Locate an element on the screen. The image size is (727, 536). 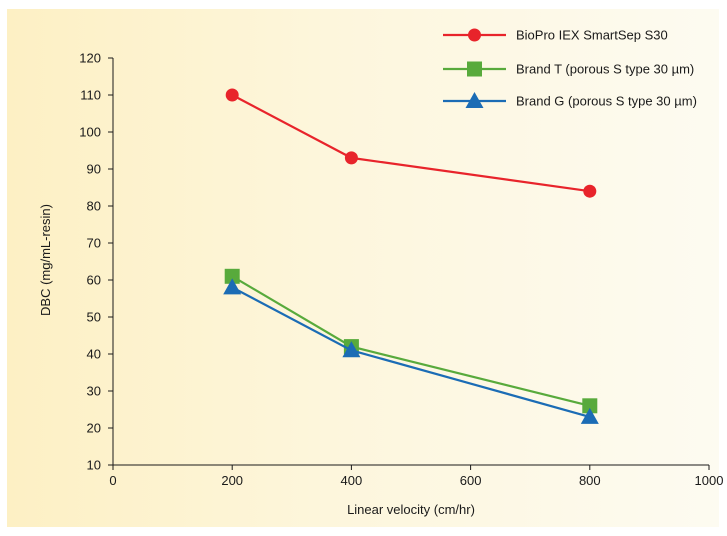
legend-item: Brand G (porous S type 30 µm) is located at coordinates (570, 100).